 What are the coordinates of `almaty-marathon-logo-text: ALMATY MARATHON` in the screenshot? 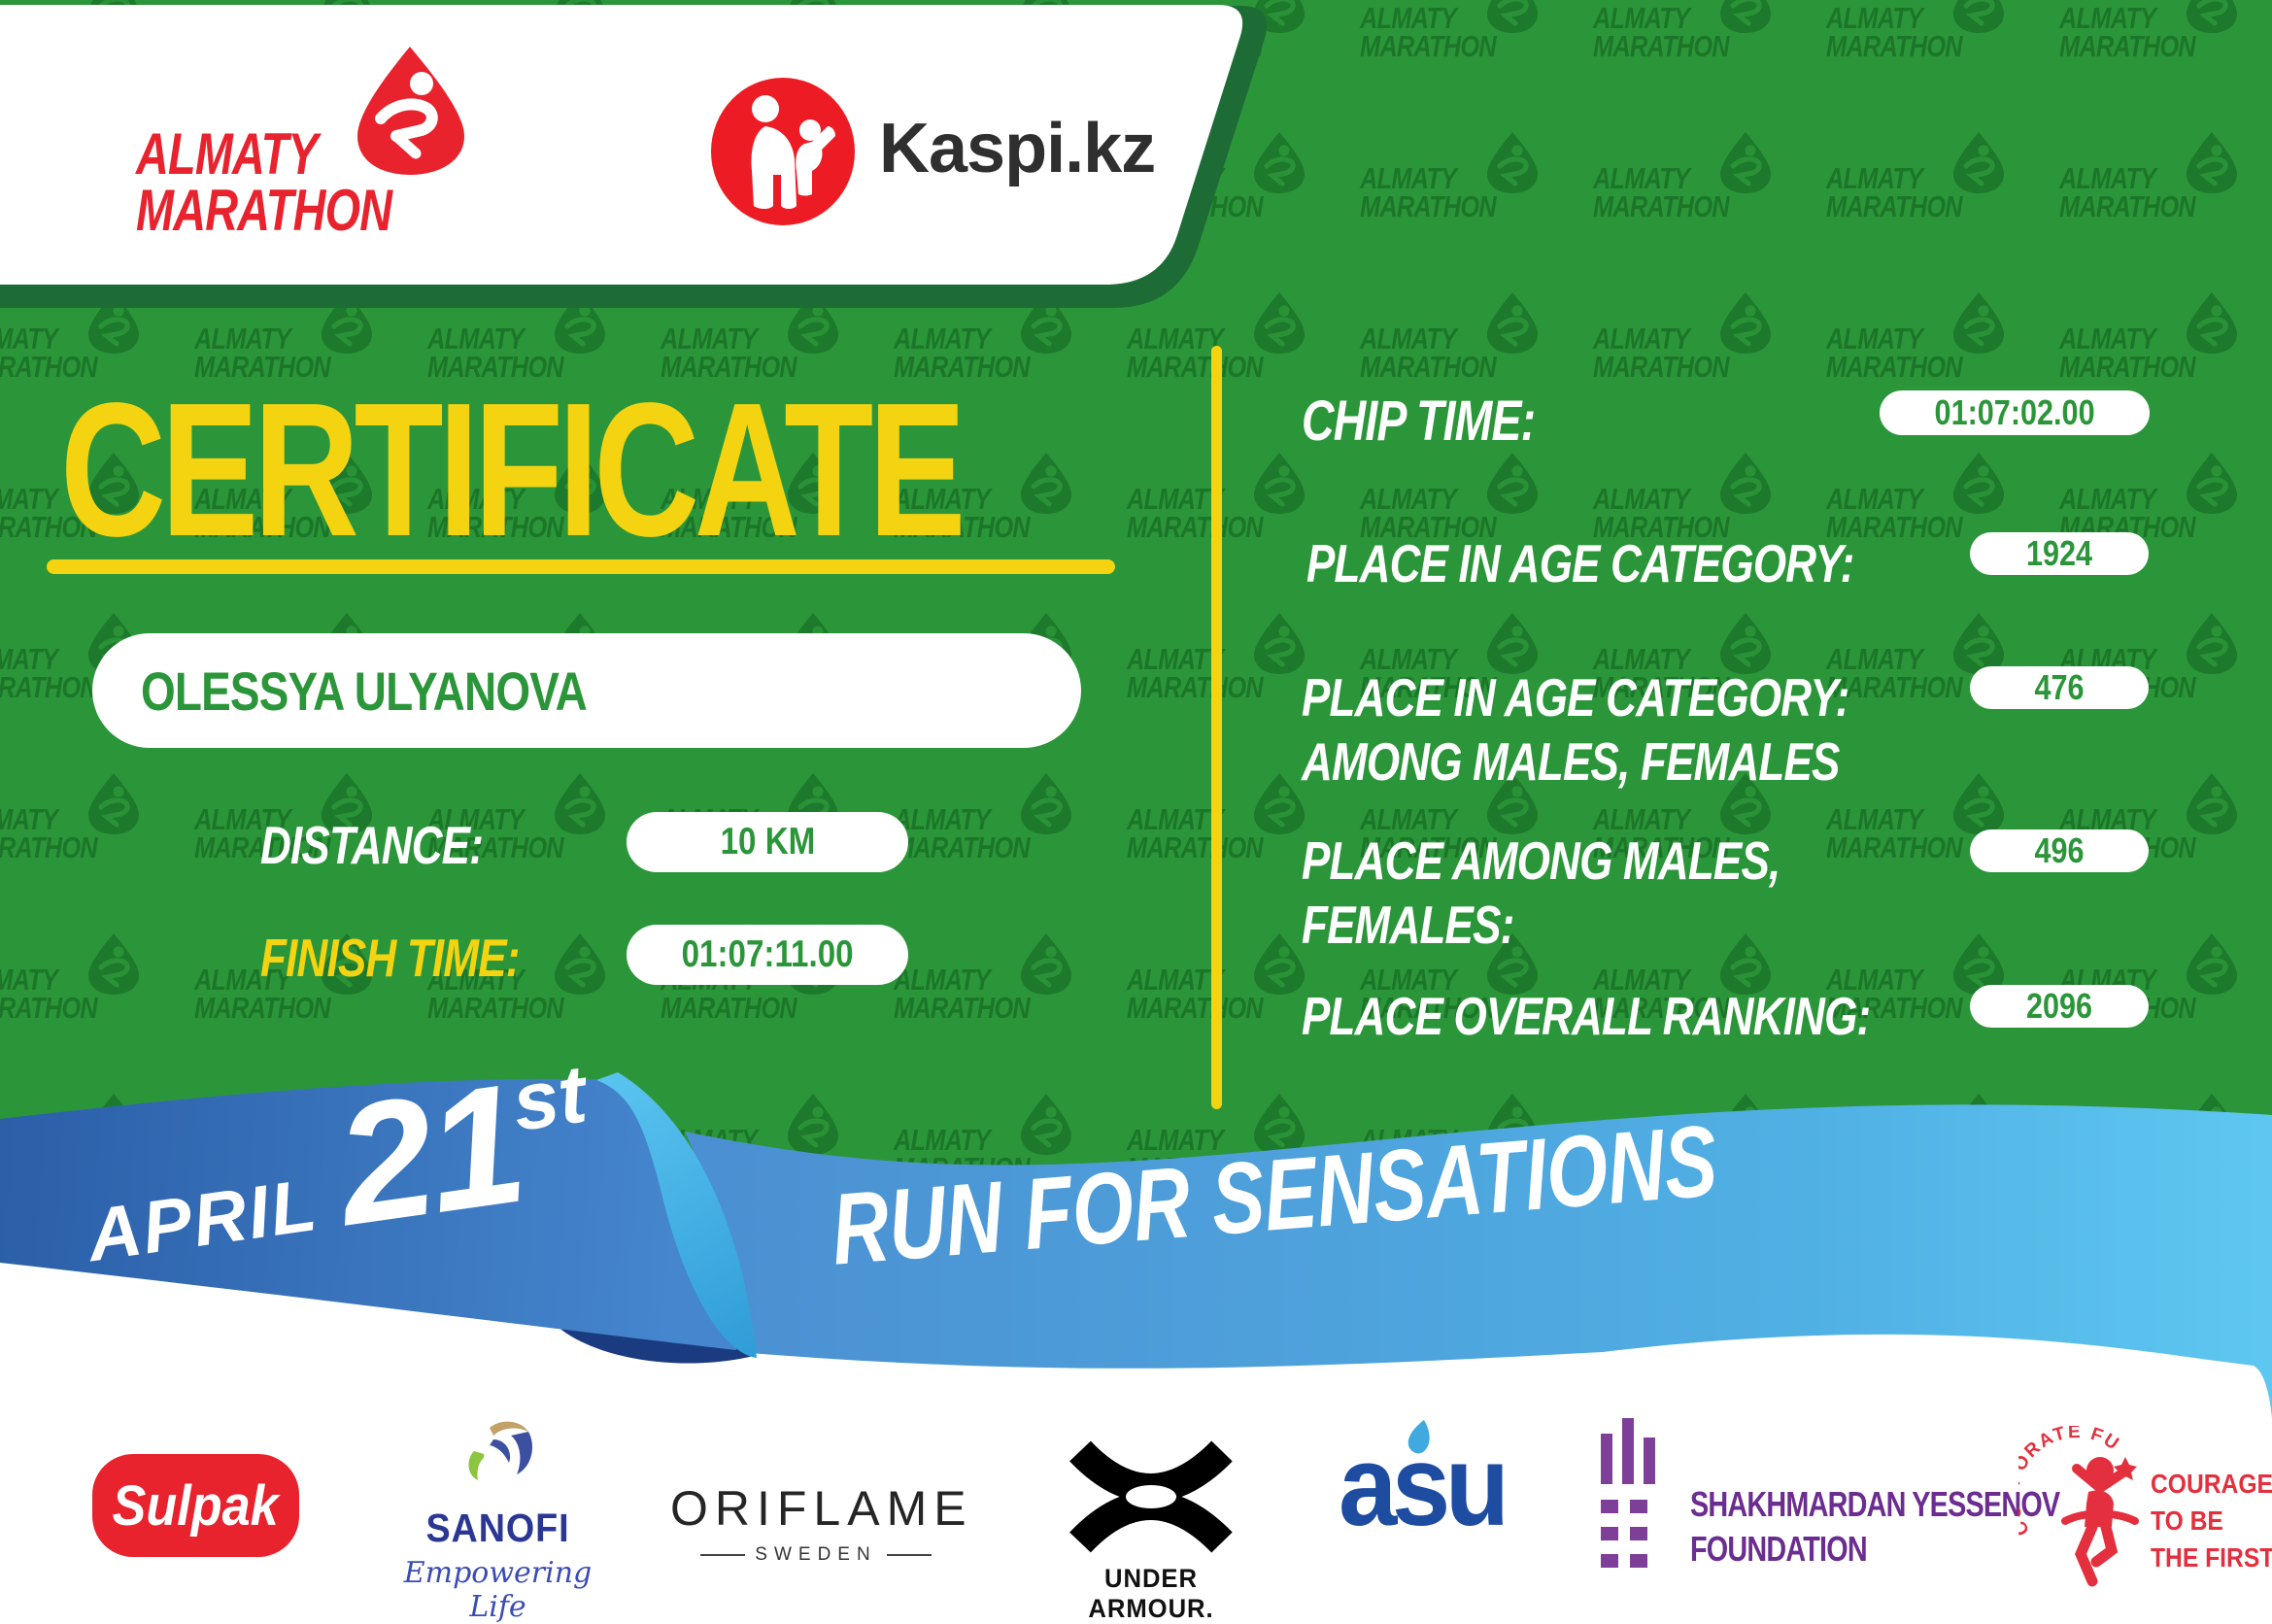 It's located at (264, 182).